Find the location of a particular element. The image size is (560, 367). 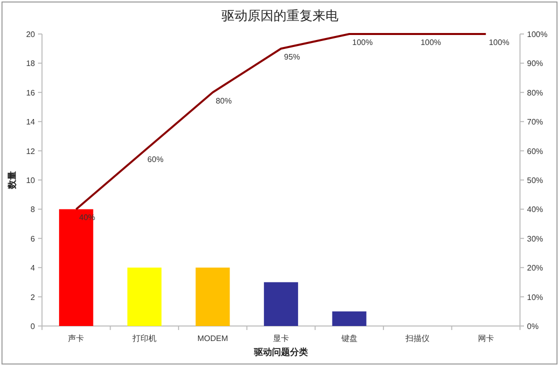

y2-tick-label: 60% is located at coordinates (535, 151).